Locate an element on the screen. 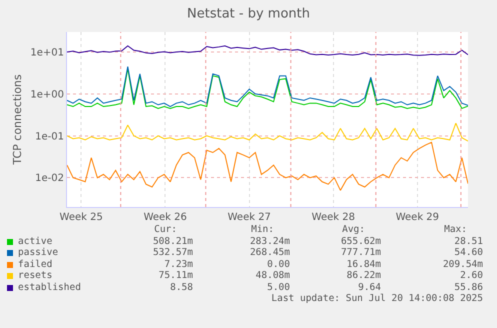 This screenshot has height=328, width=497. y-tick-label: 1e+00 is located at coordinates (47, 94).